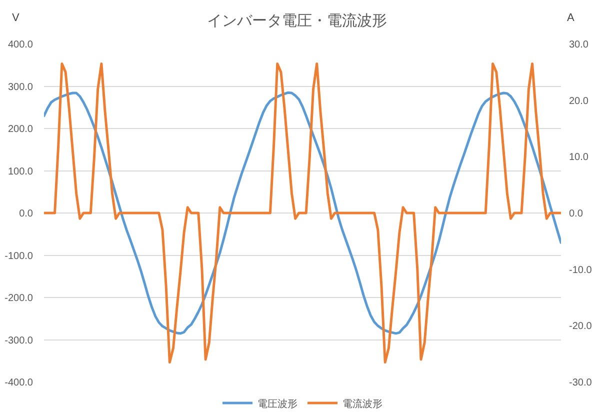  What do you see at coordinates (580, 326) in the screenshot?
I see `y2-tick-label: -20.0` at bounding box center [580, 326].